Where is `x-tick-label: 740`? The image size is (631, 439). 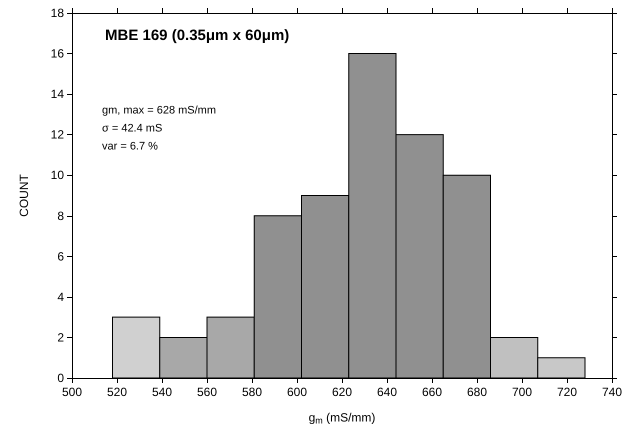
x-tick-label: 740 is located at coordinates (612, 392).